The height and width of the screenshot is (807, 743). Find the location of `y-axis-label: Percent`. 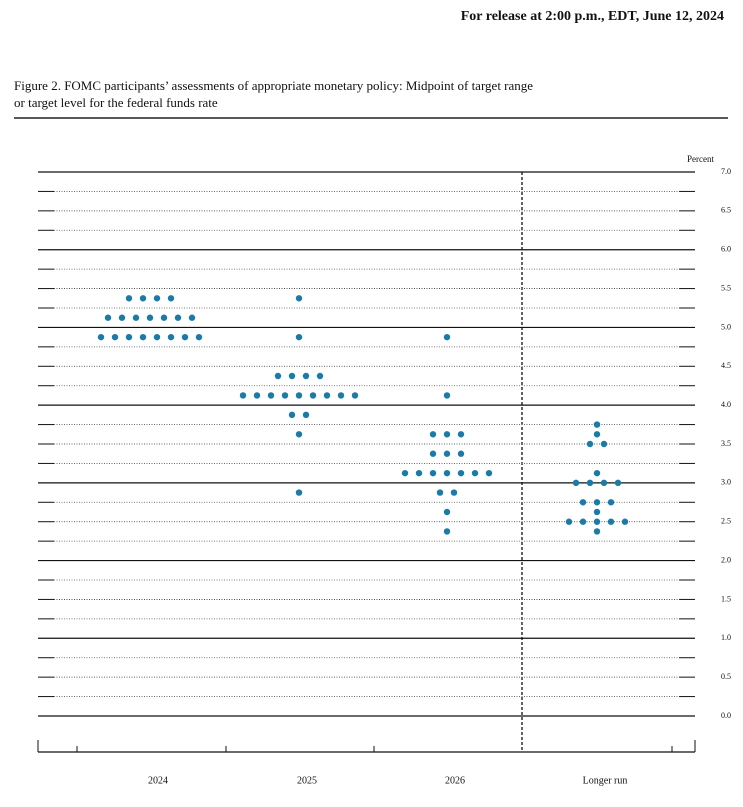

y-axis-label: Percent is located at coordinates (700, 159).